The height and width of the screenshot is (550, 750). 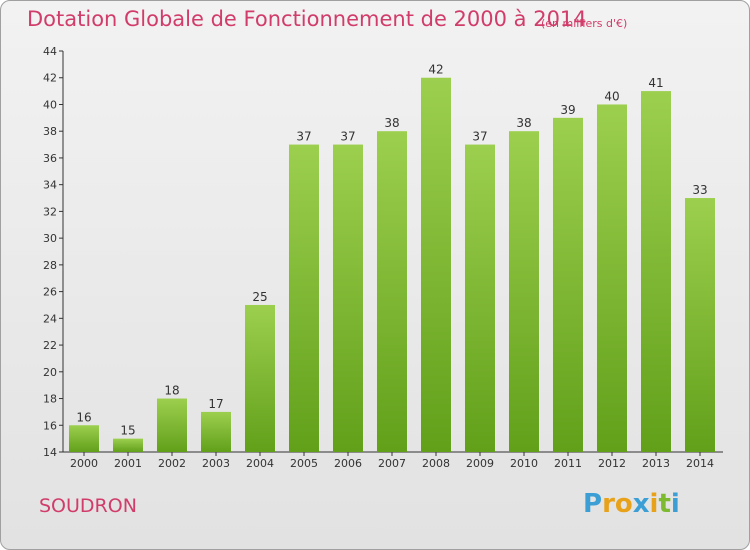 I want to click on y-tick-label: 14, so click(x=50, y=452).